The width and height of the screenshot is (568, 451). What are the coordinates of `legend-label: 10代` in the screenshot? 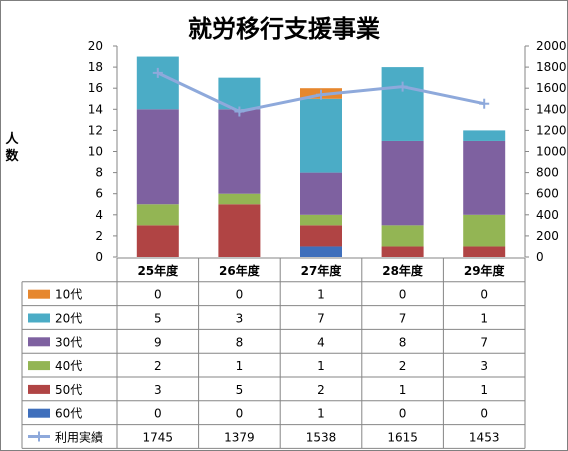 It's located at (68, 295).